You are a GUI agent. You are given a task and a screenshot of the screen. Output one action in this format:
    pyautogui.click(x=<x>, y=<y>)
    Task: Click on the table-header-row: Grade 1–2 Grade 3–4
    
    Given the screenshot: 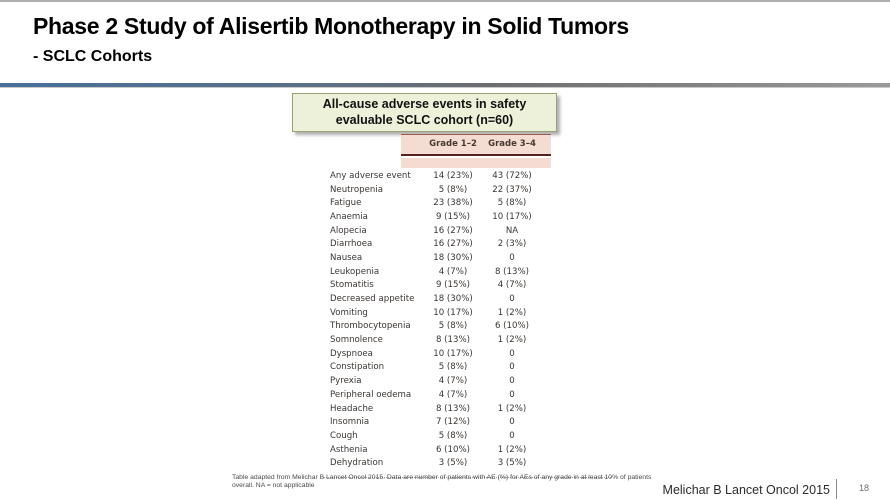 What is the action you would take?
    pyautogui.click(x=476, y=145)
    